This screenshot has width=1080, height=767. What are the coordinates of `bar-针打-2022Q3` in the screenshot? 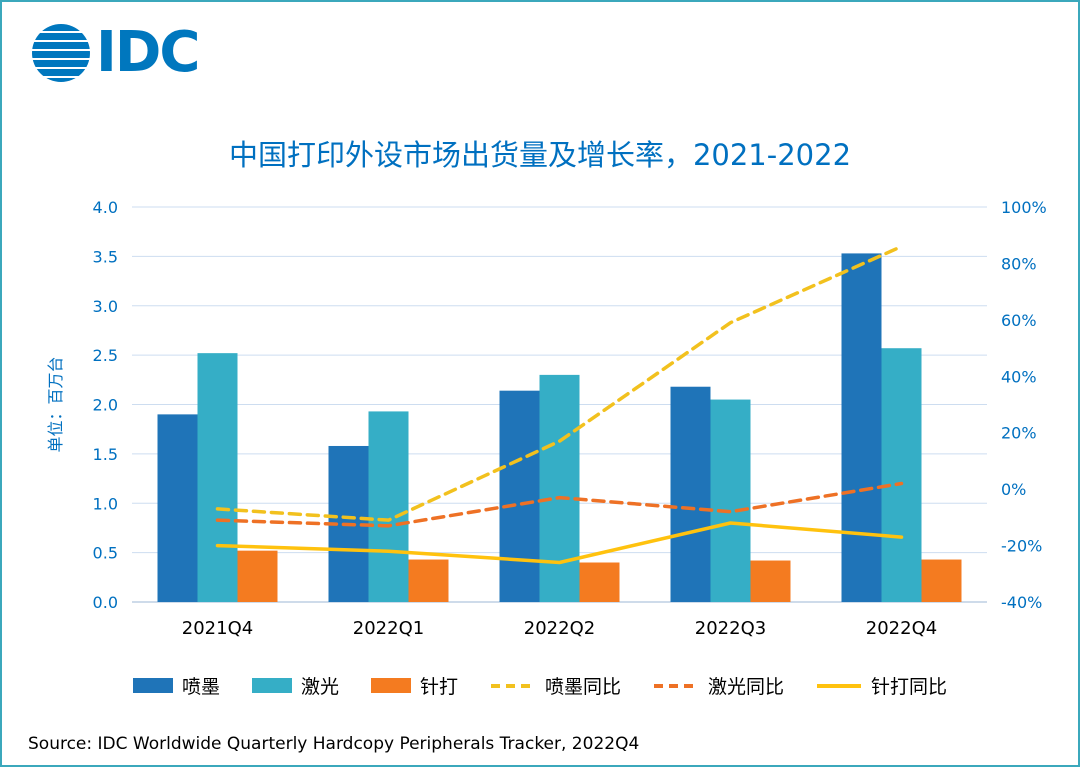 It's located at (770, 581).